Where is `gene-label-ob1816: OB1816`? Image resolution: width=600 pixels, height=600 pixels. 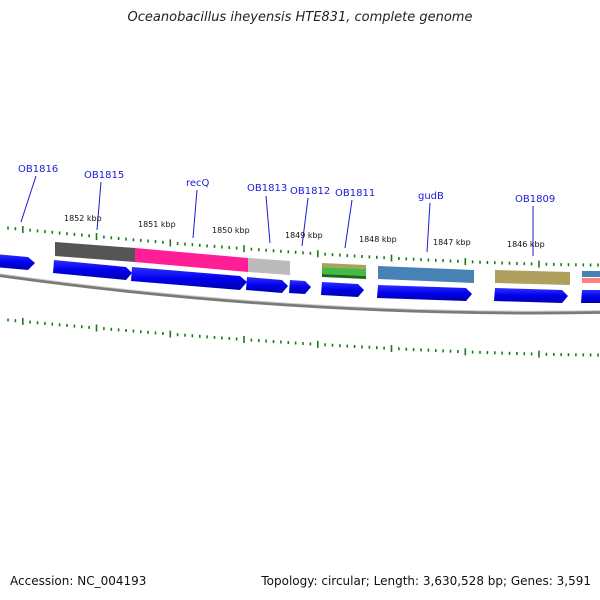 gene-label-ob1816: OB1816 is located at coordinates (38, 169).